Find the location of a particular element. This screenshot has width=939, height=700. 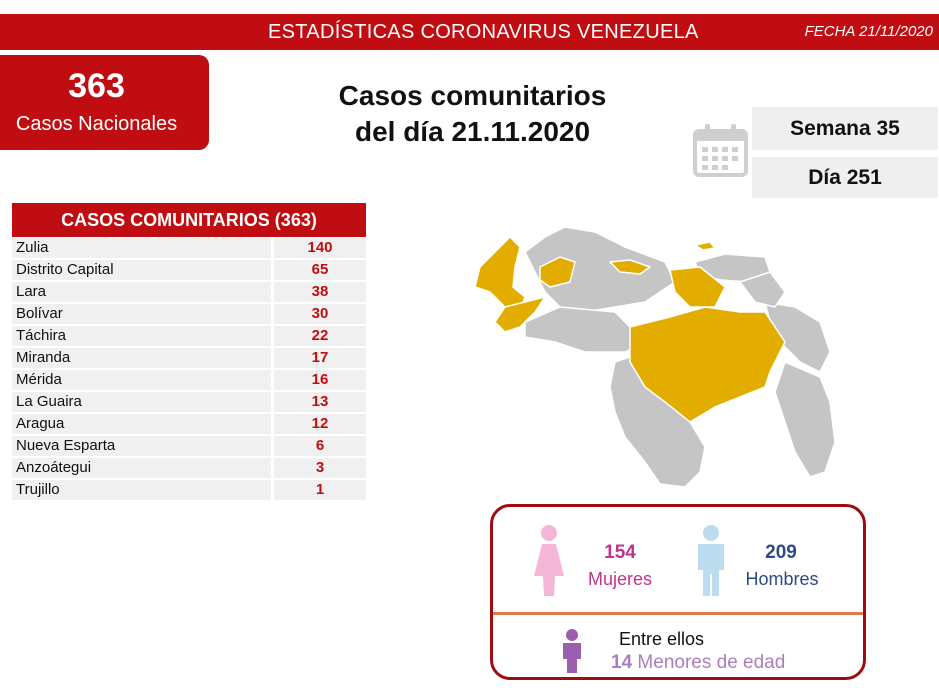

map-region-andes is located at coordinates (520, 314).